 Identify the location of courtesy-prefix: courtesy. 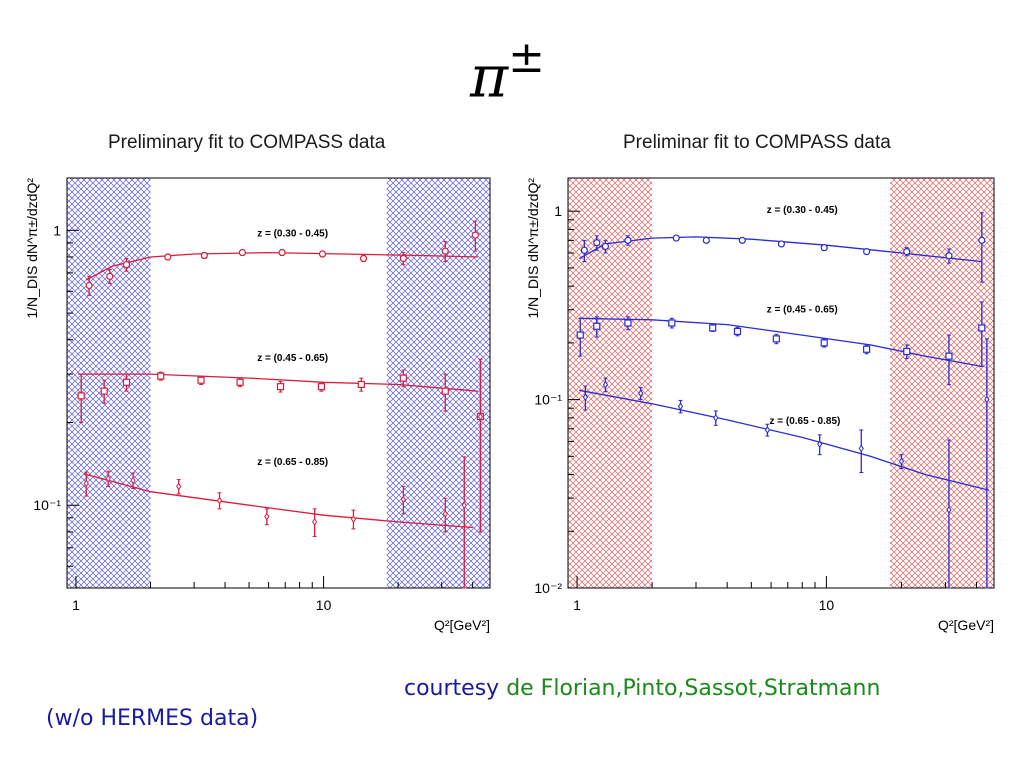
(452, 688).